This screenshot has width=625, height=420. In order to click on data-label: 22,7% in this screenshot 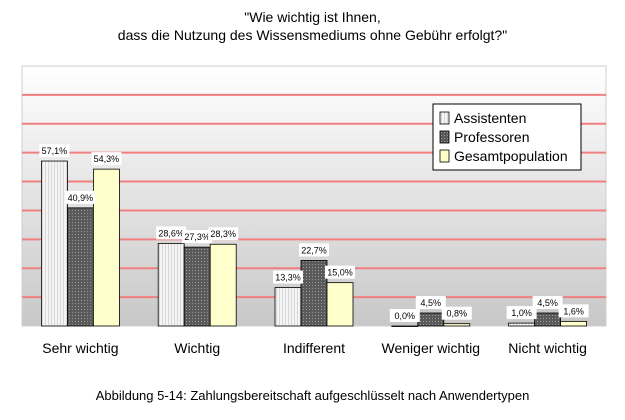, I will do `click(314, 250)`.